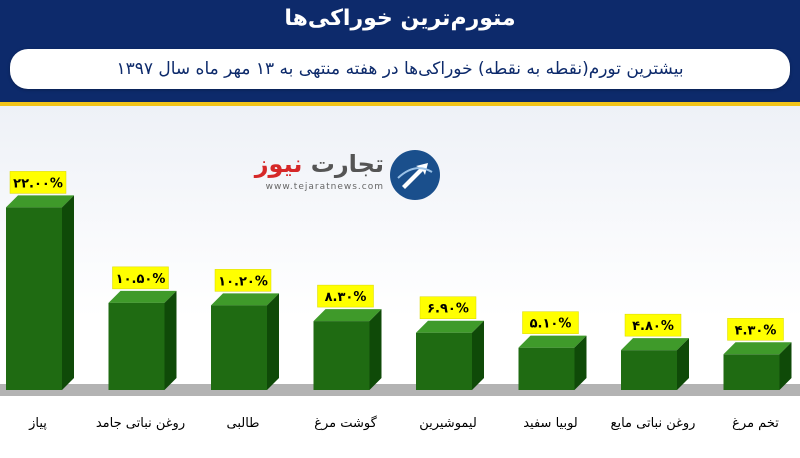  Describe the element at coordinates (37, 423) in the screenshot. I see `category-label: پیاز` at that location.